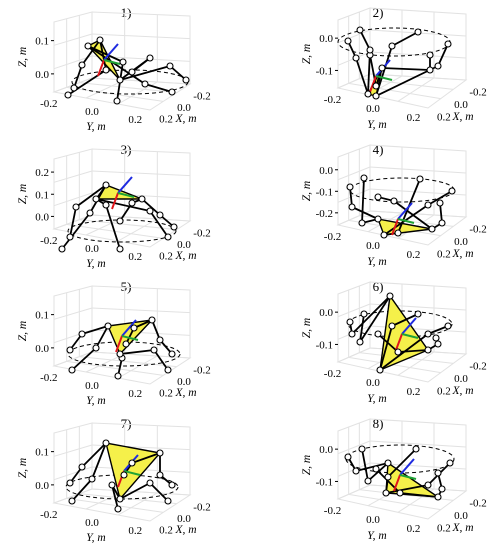 This screenshot has width=504, height=550. I want to click on x-axis-label: X, m, so click(462, 117).